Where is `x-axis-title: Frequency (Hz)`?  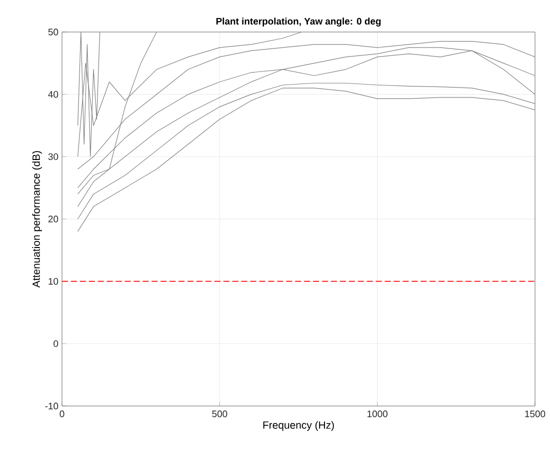 x-axis-title: Frequency (Hz) is located at coordinates (298, 426).